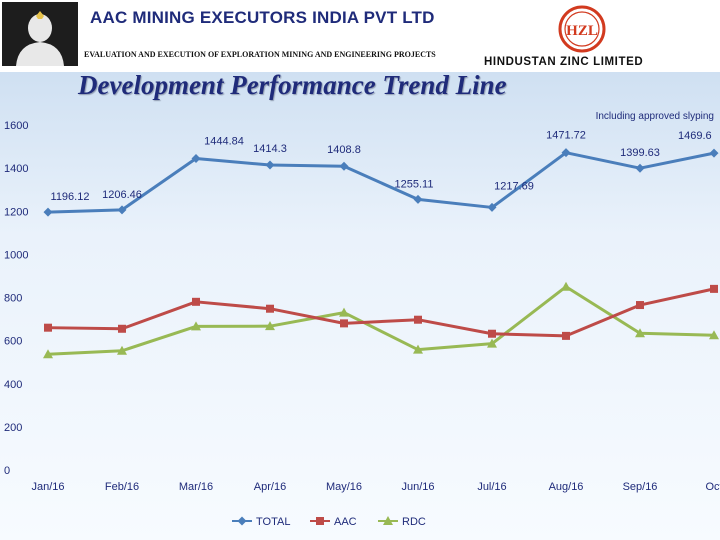 The width and height of the screenshot is (720, 540). What do you see at coordinates (70, 197) in the screenshot?
I see `data-label: 1196.12` at bounding box center [70, 197].